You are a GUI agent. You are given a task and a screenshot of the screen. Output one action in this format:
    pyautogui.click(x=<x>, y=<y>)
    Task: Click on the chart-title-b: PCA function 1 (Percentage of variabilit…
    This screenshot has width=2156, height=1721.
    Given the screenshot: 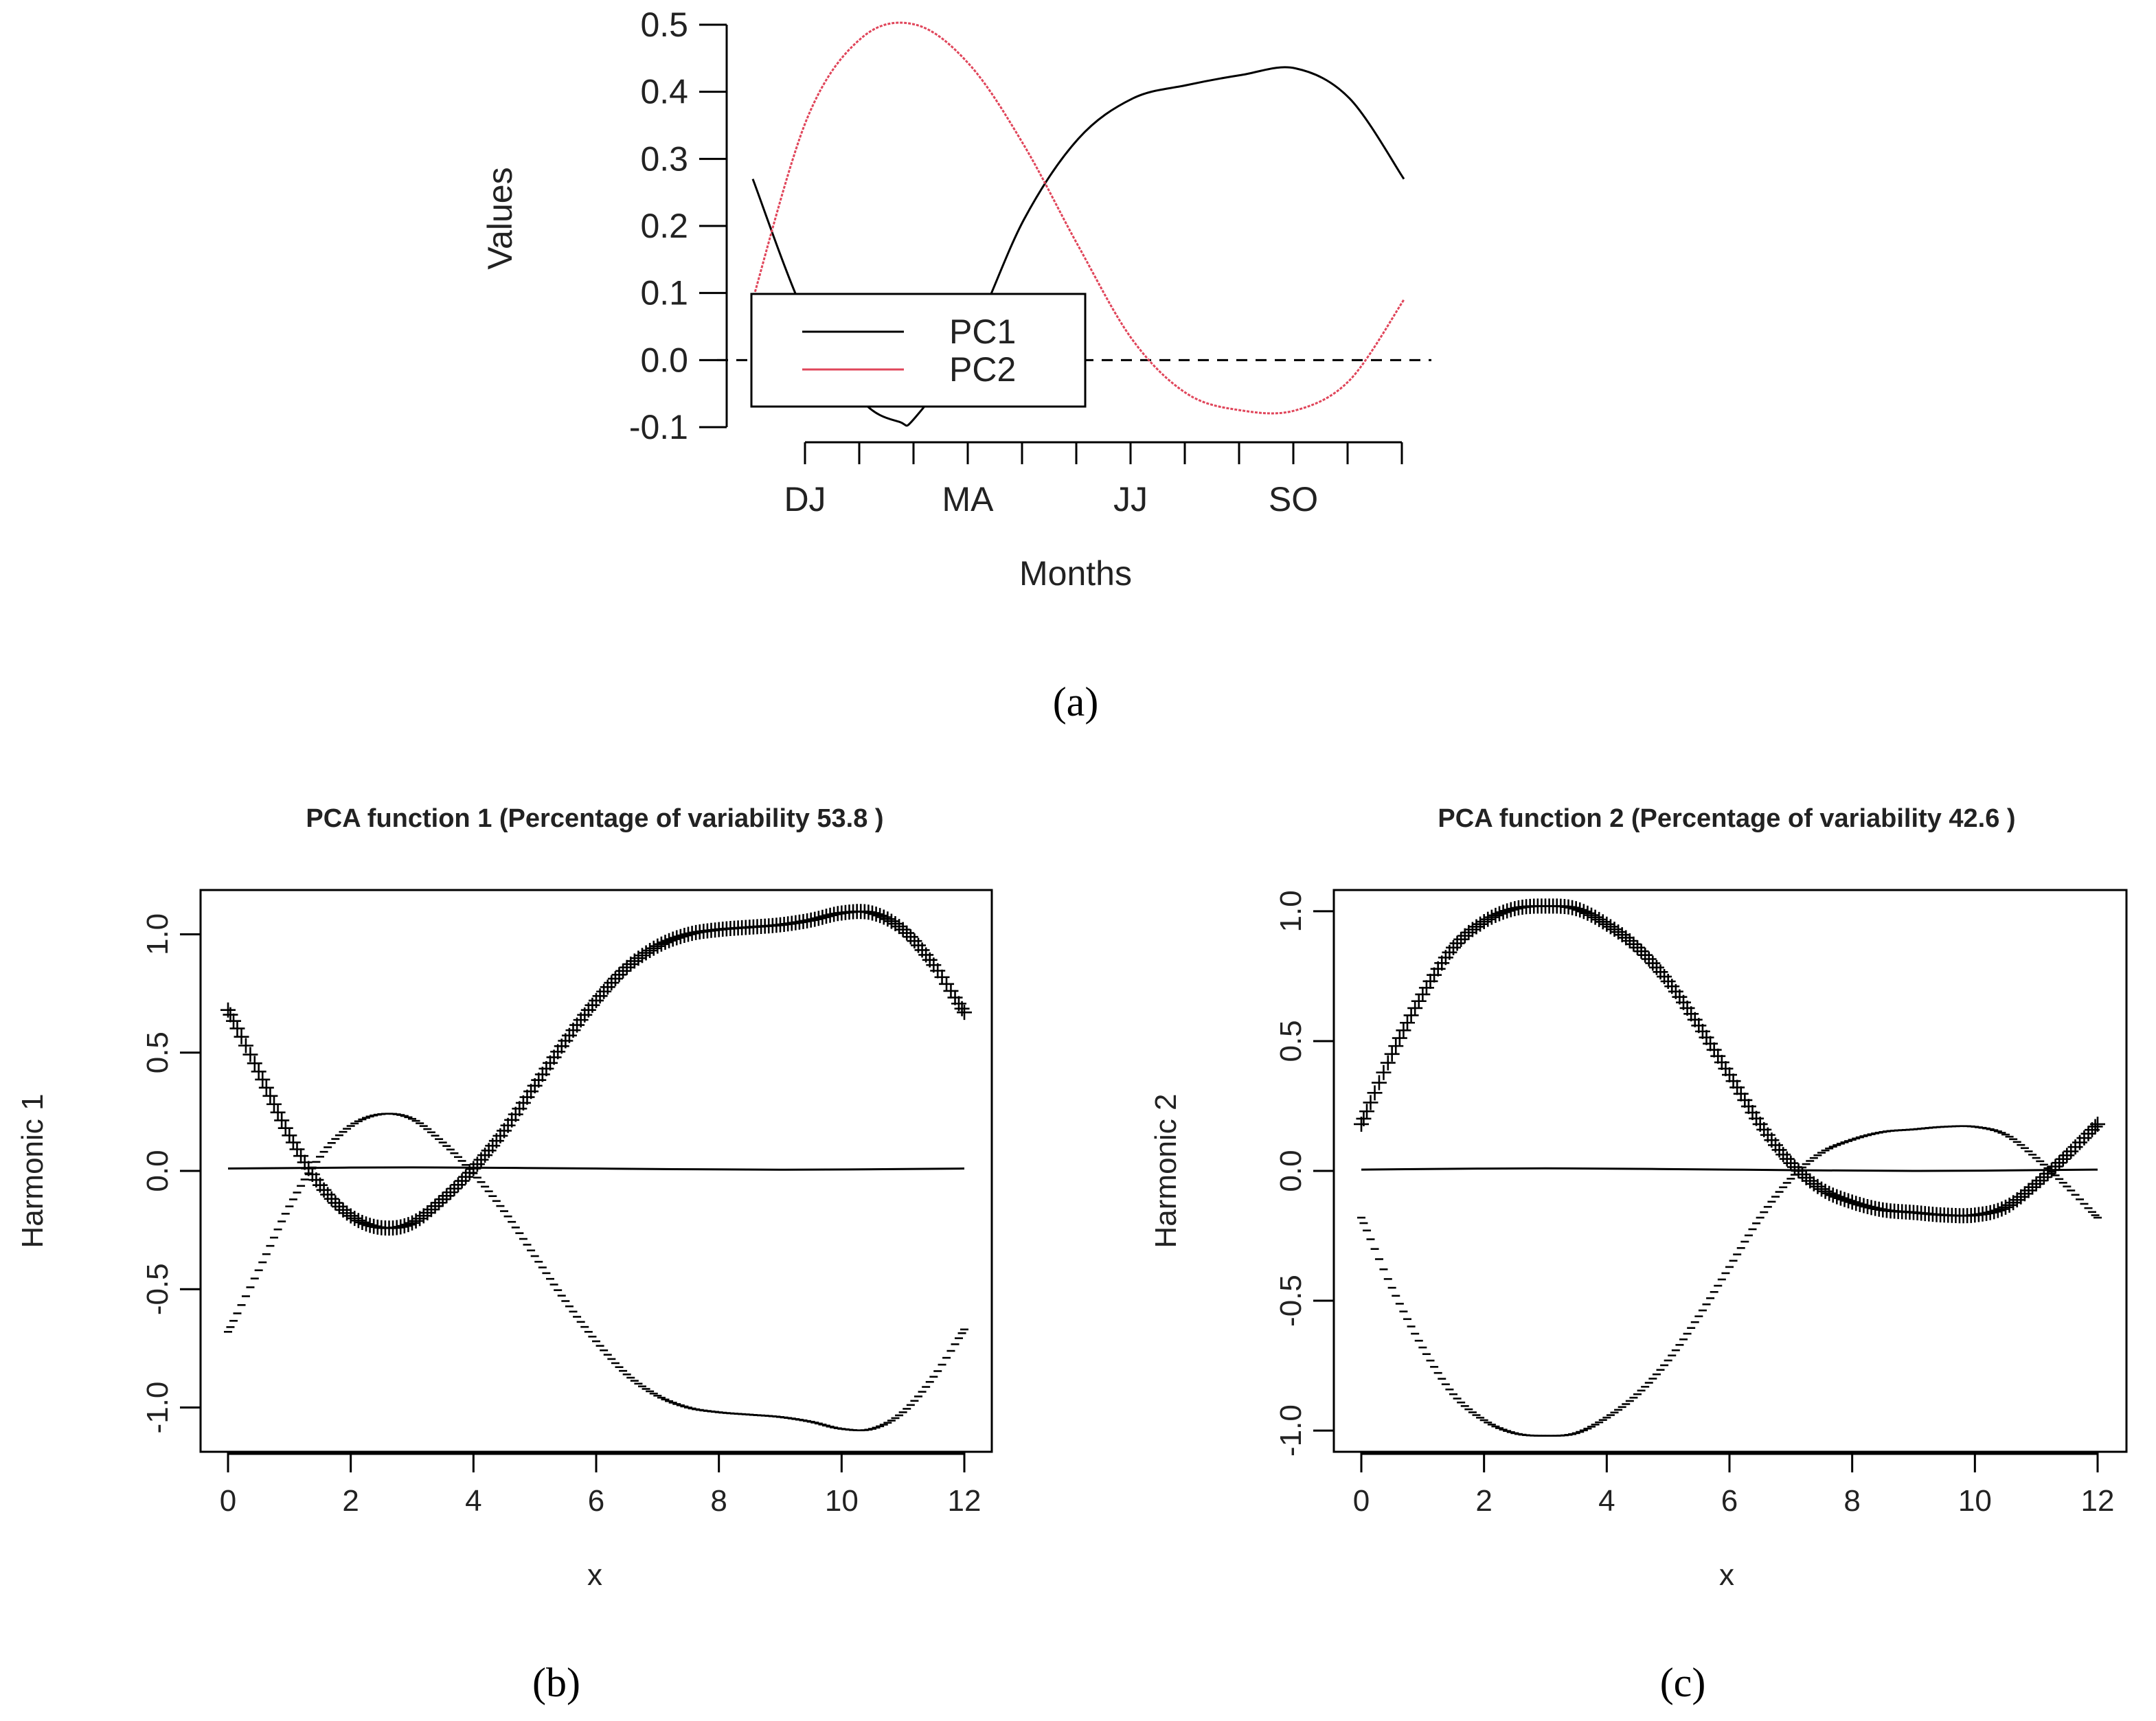 What is the action you would take?
    pyautogui.click(x=594, y=818)
    